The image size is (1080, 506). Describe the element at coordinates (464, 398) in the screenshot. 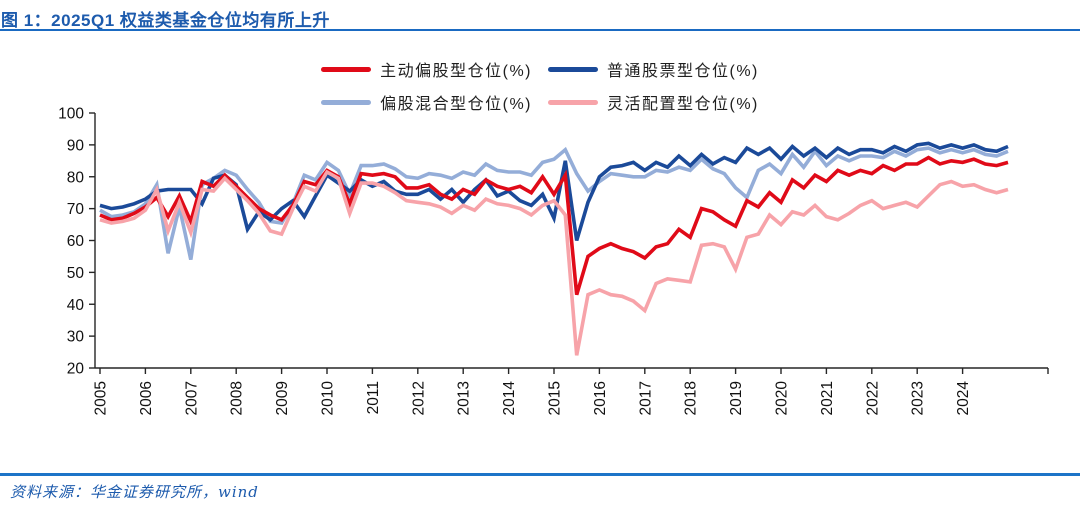

I see `x-tick-label: 2013` at that location.